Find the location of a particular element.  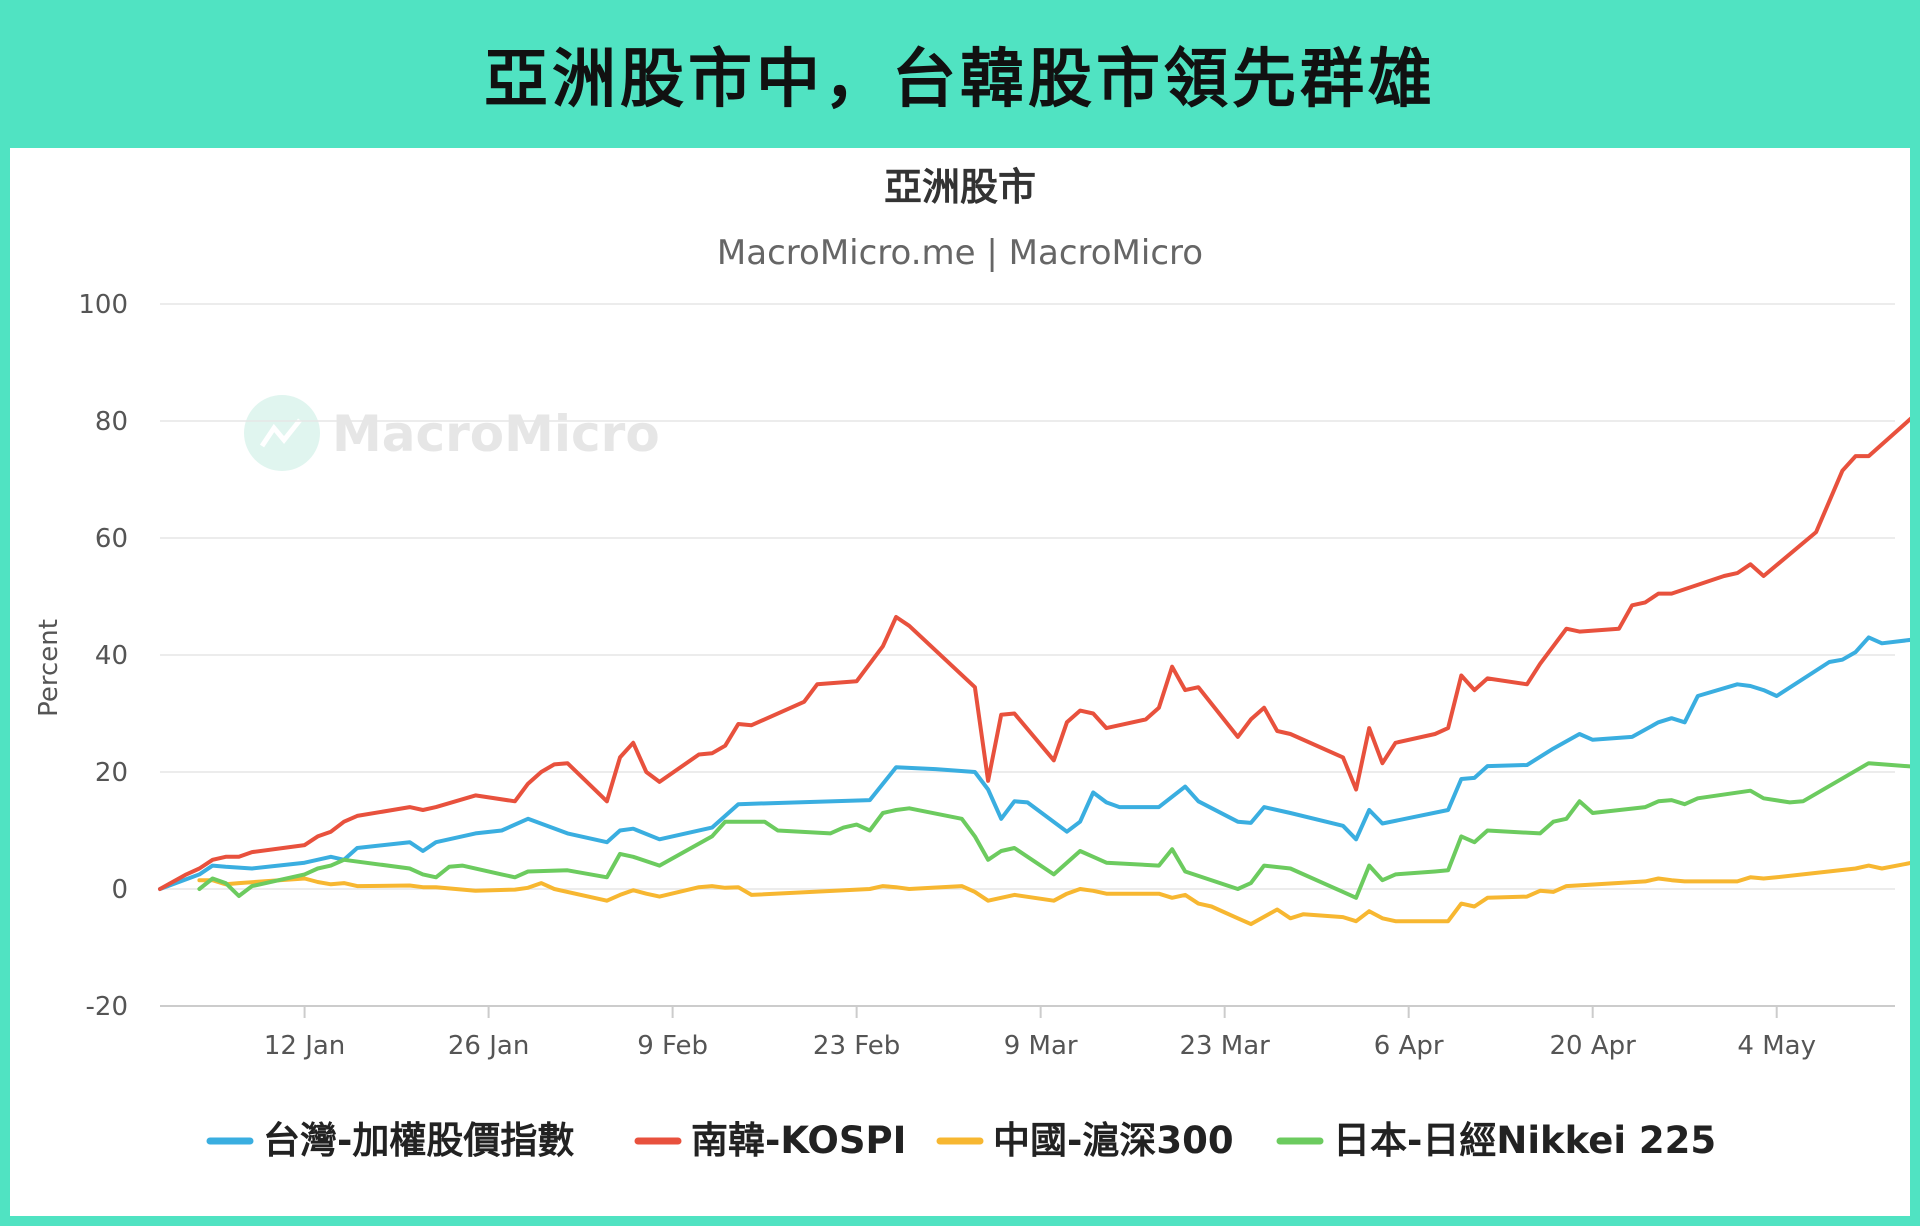

legend-item-1: 台灣-加權股價指數 is located at coordinates (390, 1140).